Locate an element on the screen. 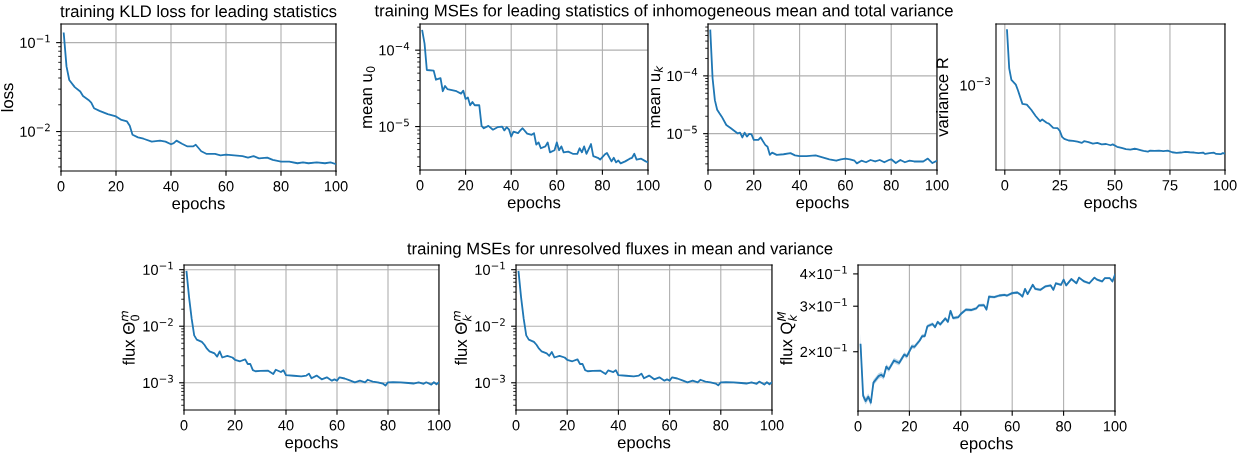 This screenshot has height=456, width=1258. y-tick-label: 2×10$^{−1}$ is located at coordinates (823, 350).